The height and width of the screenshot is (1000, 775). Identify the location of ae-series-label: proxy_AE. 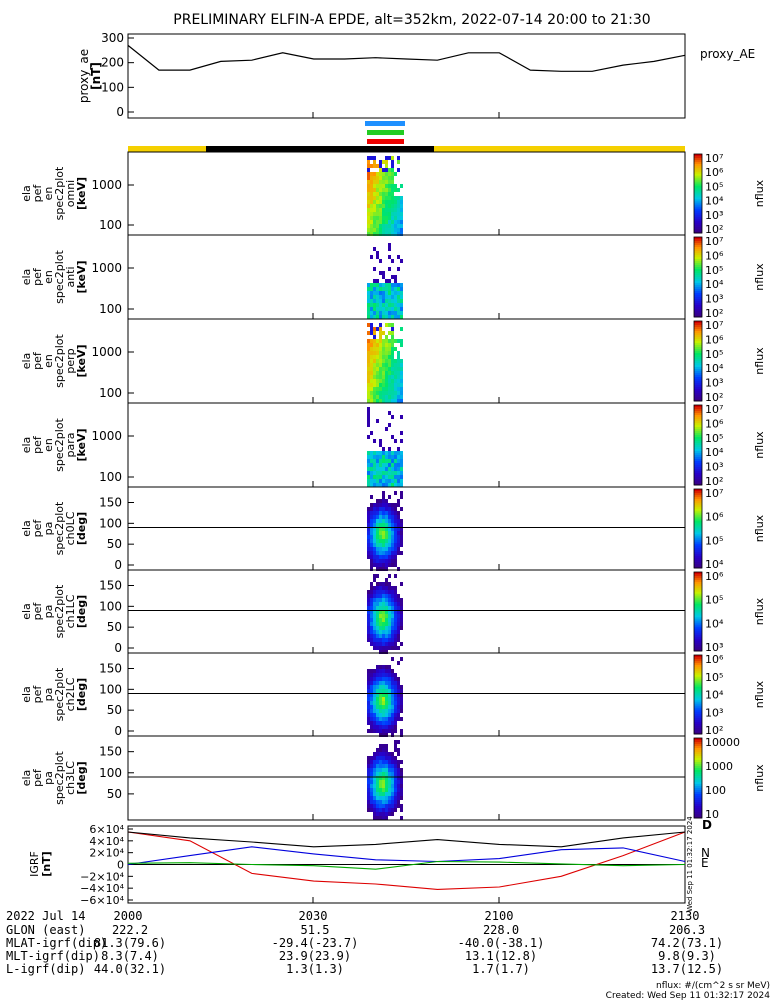
(727, 54).